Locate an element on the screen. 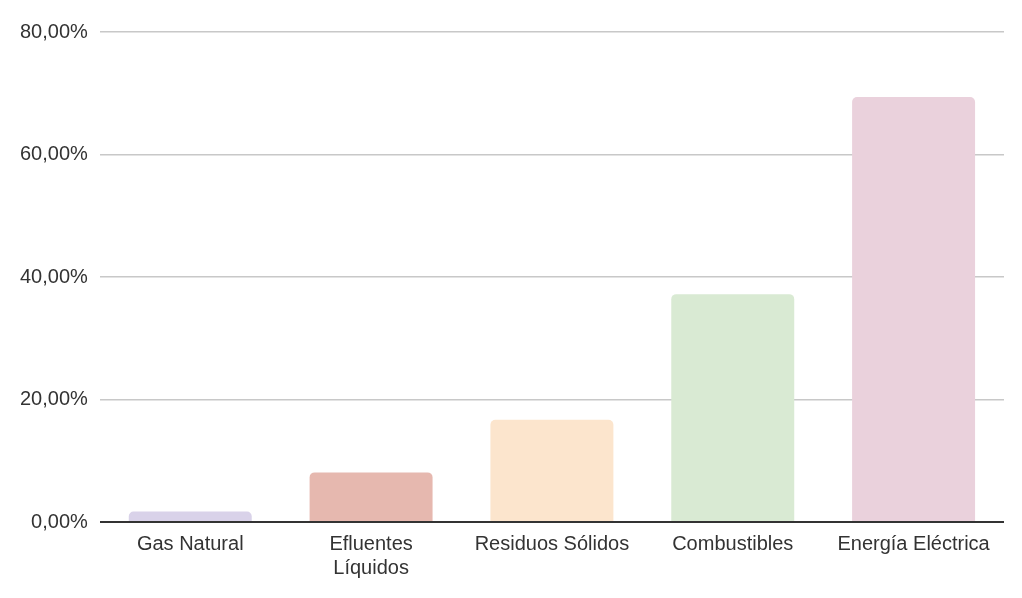 This screenshot has width=1022, height=598. x-tick-label: Combustibles is located at coordinates (733, 542).